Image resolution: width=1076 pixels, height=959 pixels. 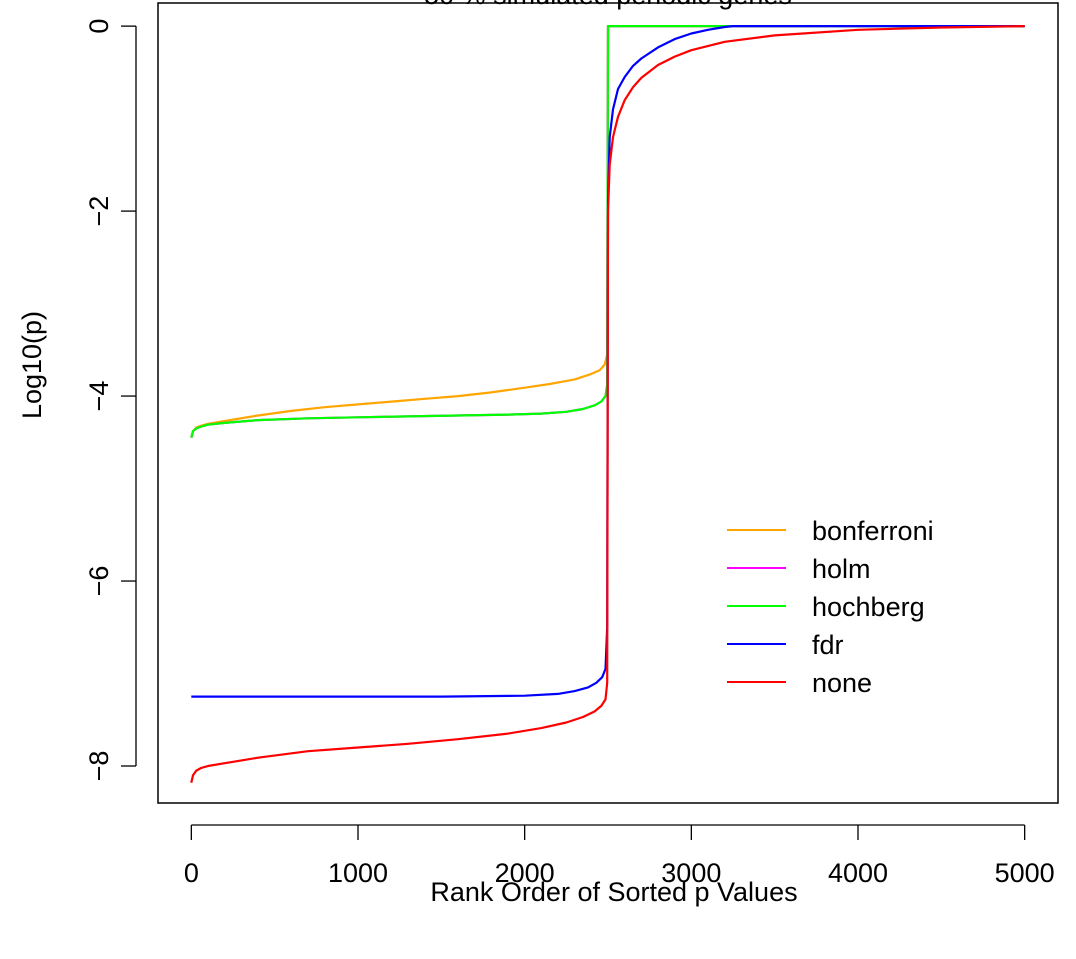 What do you see at coordinates (1025, 873) in the screenshot?
I see `x-tick-label: 5000` at bounding box center [1025, 873].